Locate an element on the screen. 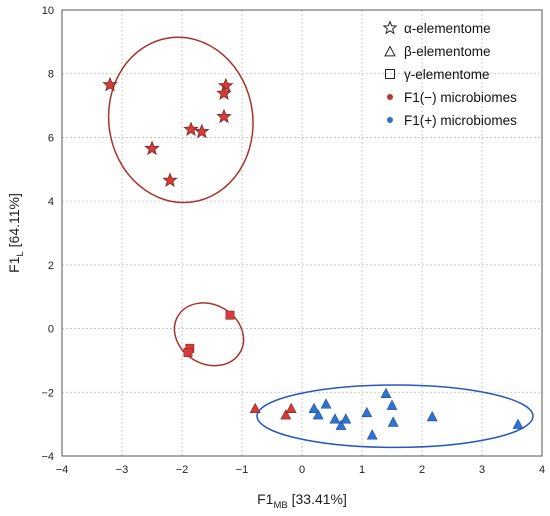 This screenshot has width=550, height=516. legend-item: γ-elementome is located at coordinates (437, 74).